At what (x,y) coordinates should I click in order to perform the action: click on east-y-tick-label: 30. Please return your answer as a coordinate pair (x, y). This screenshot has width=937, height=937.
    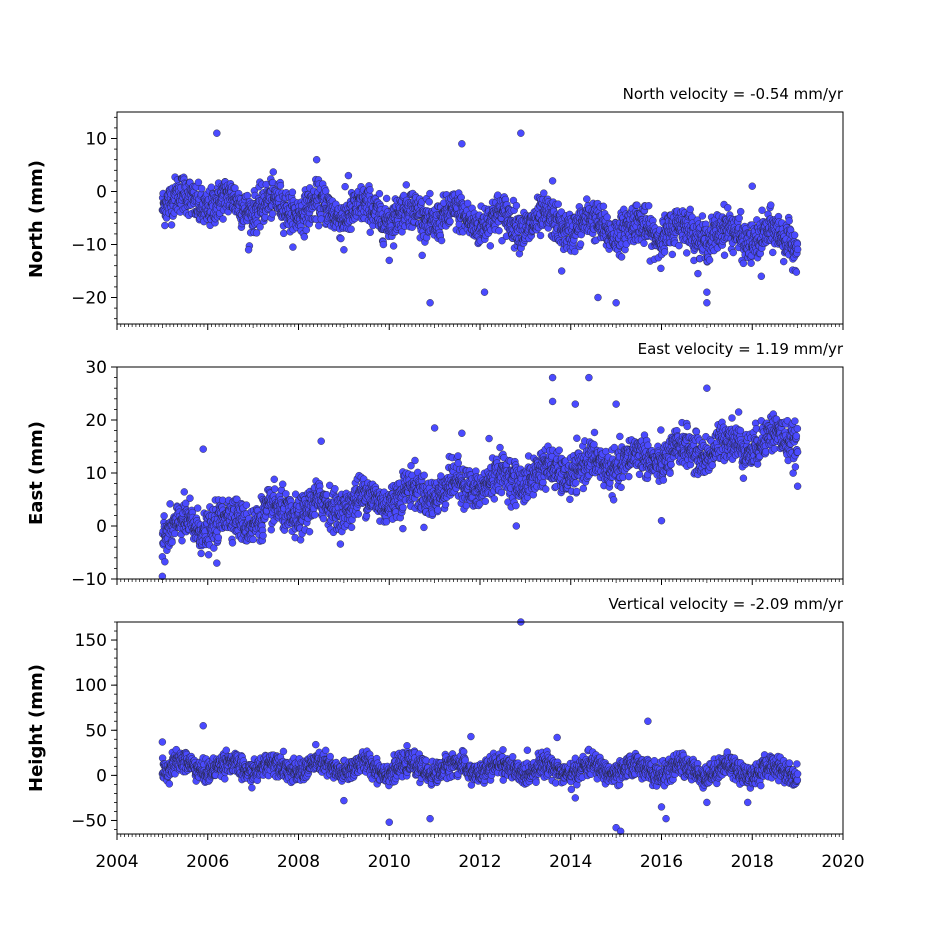
    Looking at the image, I should click on (96, 368).